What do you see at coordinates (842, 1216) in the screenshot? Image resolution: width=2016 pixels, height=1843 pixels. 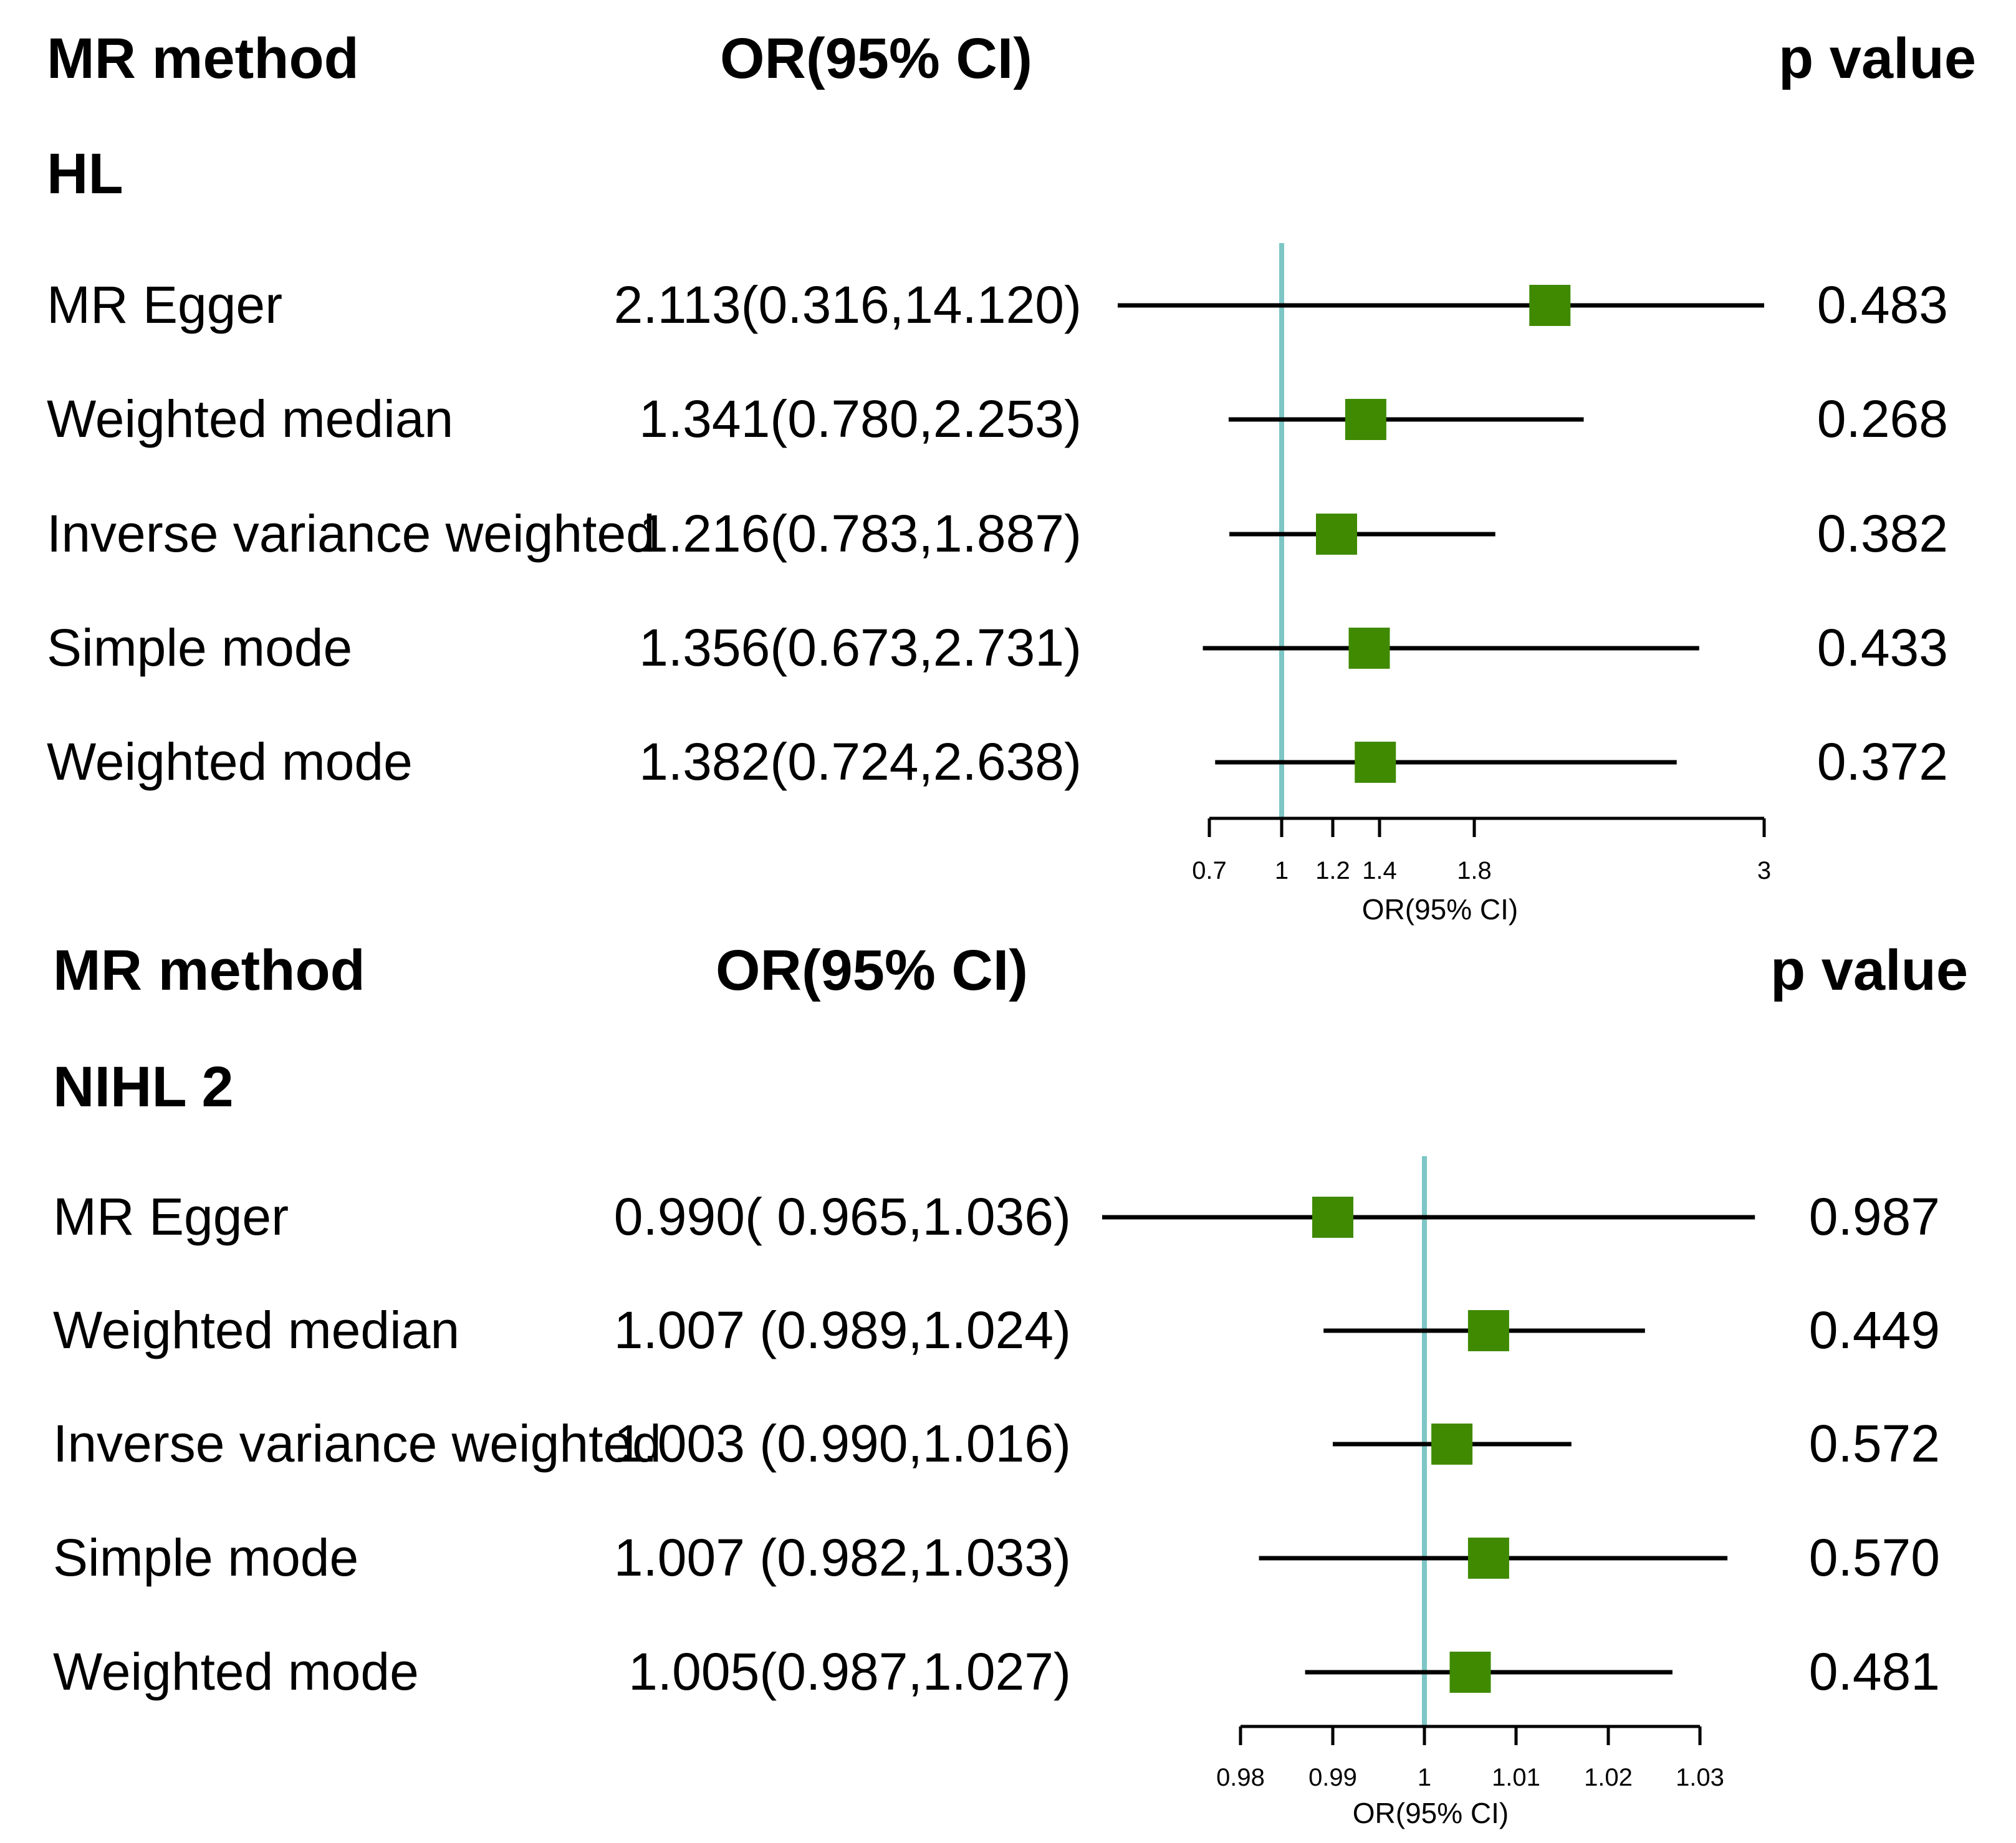 I see `panel1-row0-or-text: 0.990( 0.965,1.036)` at bounding box center [842, 1216].